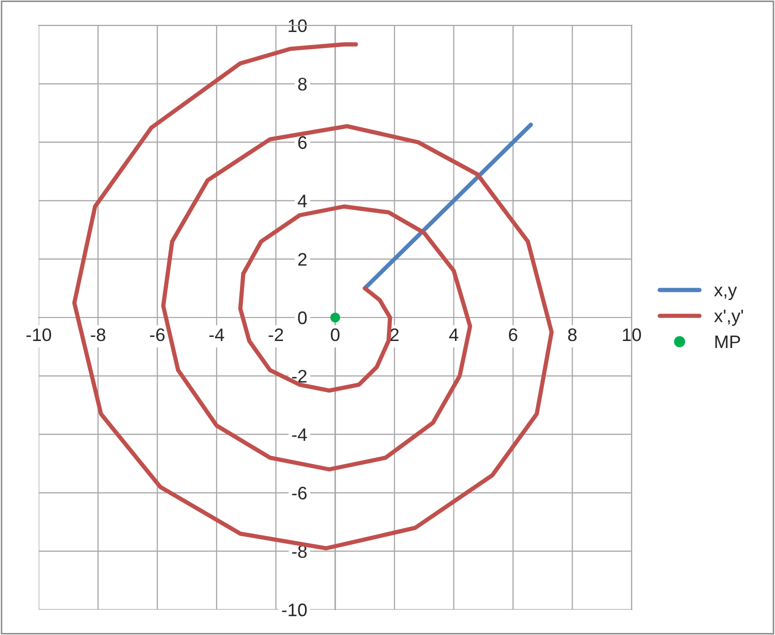 This screenshot has height=635, width=775. What do you see at coordinates (216, 334) in the screenshot?
I see `x-tick-label: -4` at bounding box center [216, 334].